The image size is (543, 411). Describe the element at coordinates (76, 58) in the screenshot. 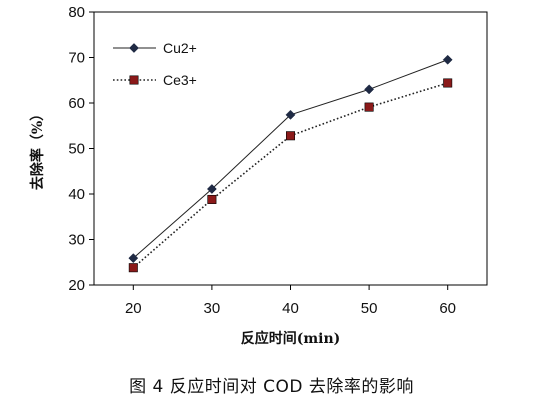

I see `y-tick-label: 70` at that location.